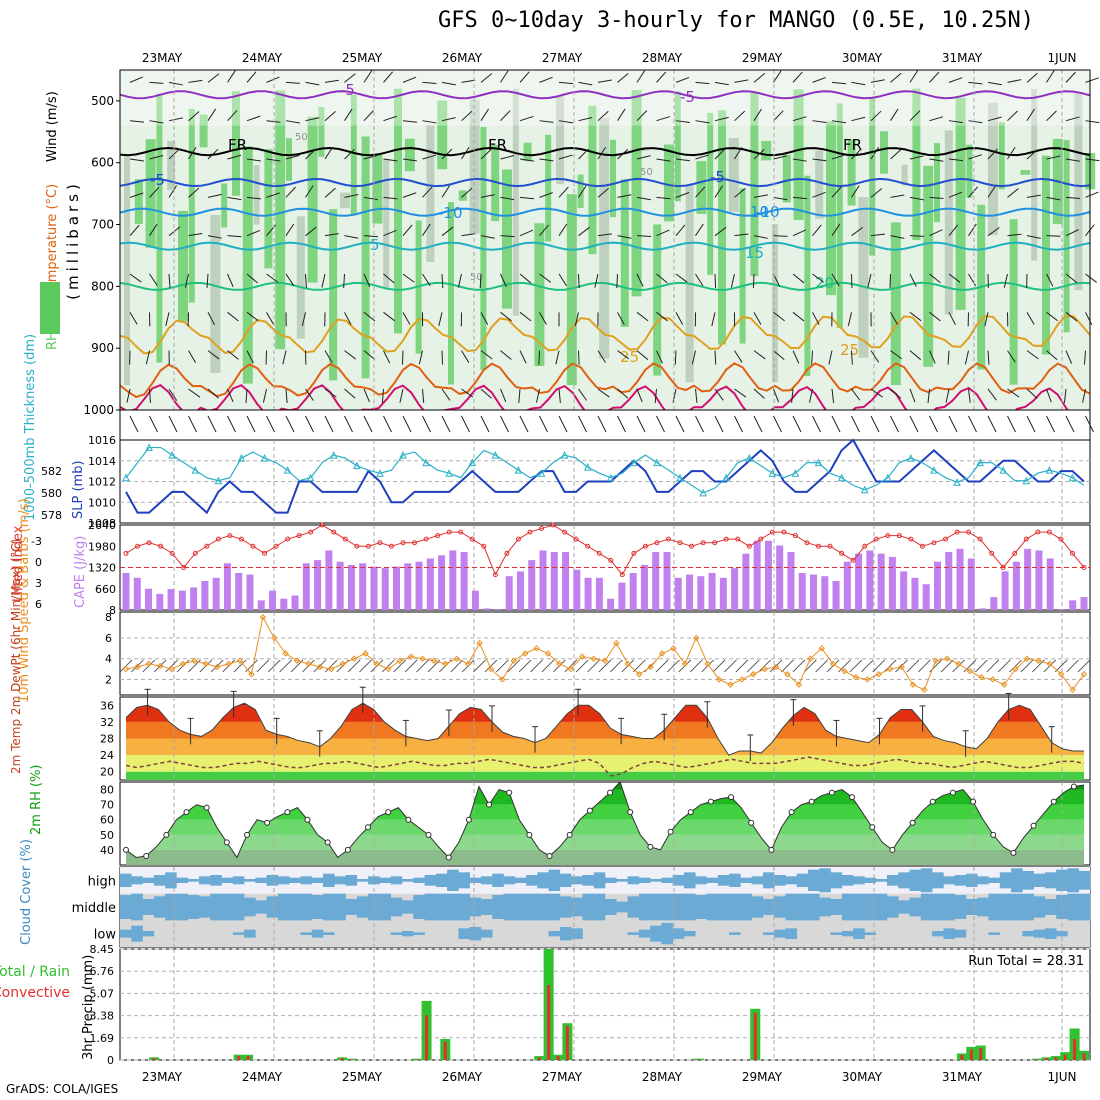 The height and width of the screenshot is (1100, 1100). I want to click on x-date-label-bottom: 28MAY, so click(662, 1077).